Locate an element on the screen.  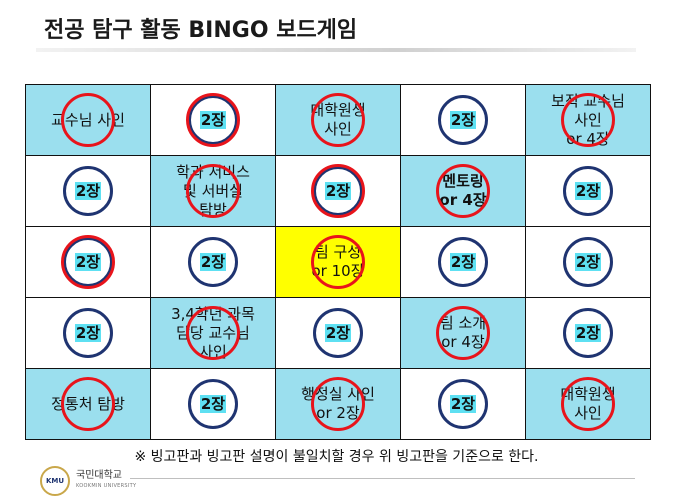
mission-text: 학과 서비스 및 서버실 탐방 is located at coordinates (213, 190).